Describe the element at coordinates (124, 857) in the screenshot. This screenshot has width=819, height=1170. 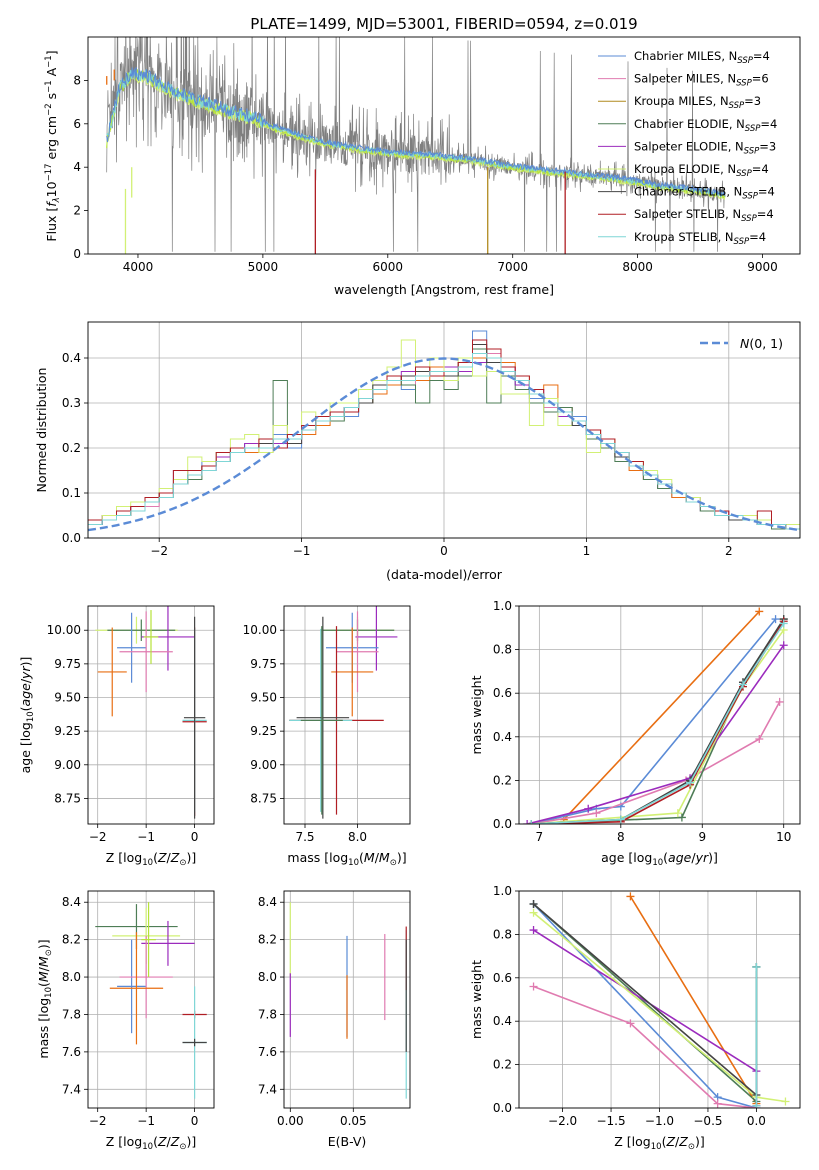
I see `age-vs-z-xlabel-part: Z [log` at that location.